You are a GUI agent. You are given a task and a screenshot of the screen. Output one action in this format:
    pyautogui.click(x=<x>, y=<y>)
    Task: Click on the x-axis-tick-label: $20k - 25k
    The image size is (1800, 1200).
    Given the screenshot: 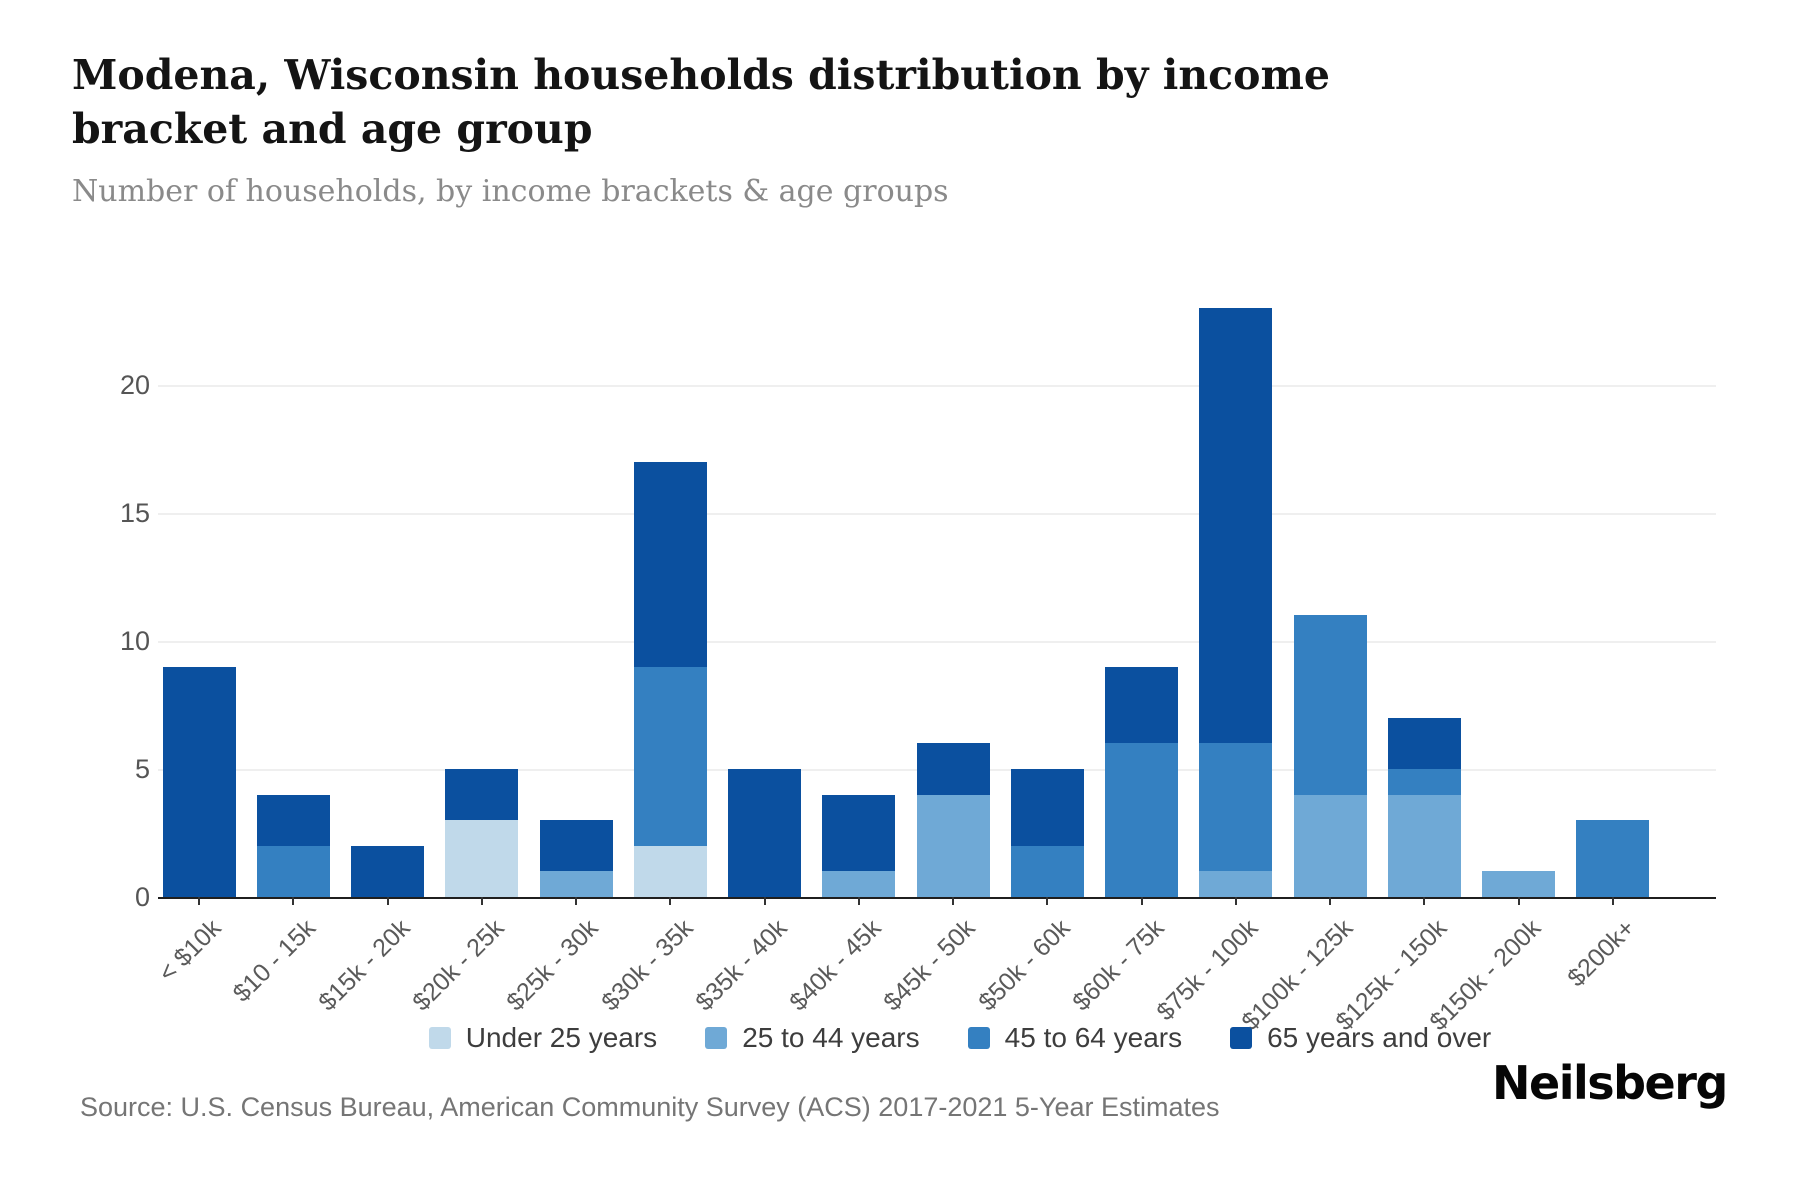 What is the action you would take?
    pyautogui.click(x=458, y=965)
    